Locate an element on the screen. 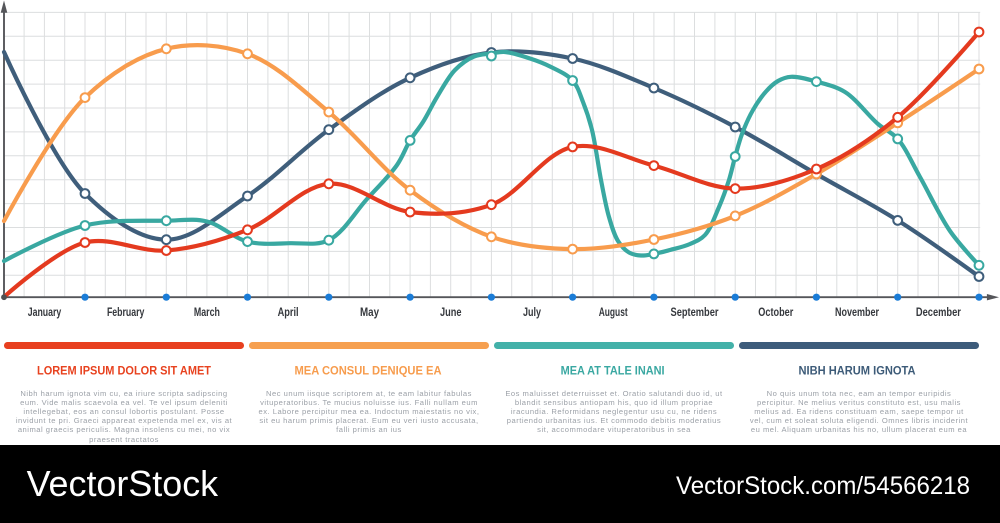 Image resolution: width=1000 pixels, height=523 pixels. svg-text: MEA CONSUL DENIQUE EA is located at coordinates (368, 371).